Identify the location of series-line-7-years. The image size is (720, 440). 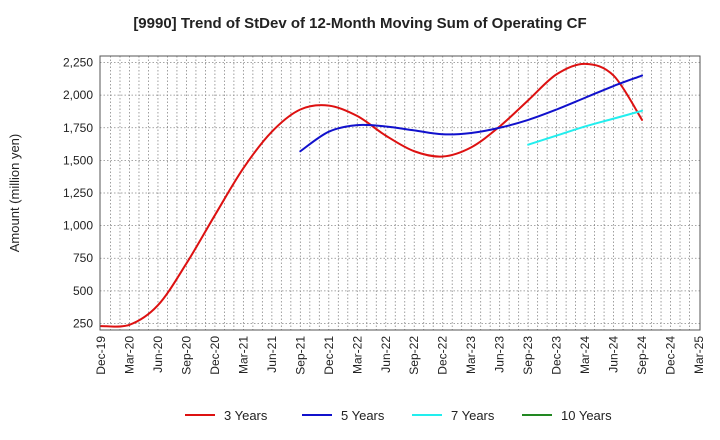
(585, 127).